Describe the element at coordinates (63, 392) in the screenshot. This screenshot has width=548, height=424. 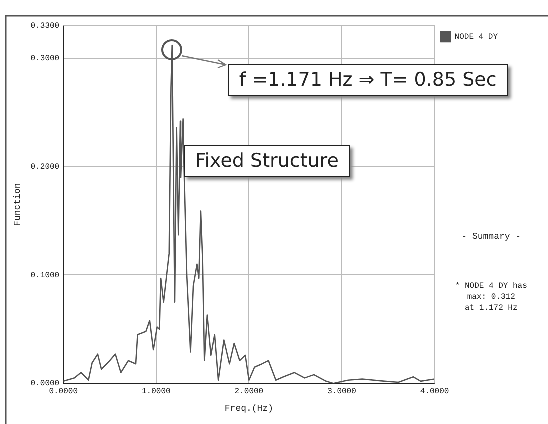
I see `x-tick-label: 0.0000` at that location.